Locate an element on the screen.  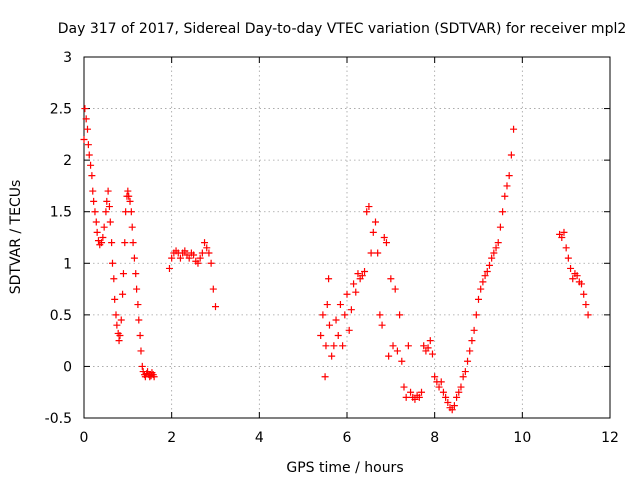
y-tick-label: 1 is located at coordinates (67, 264).